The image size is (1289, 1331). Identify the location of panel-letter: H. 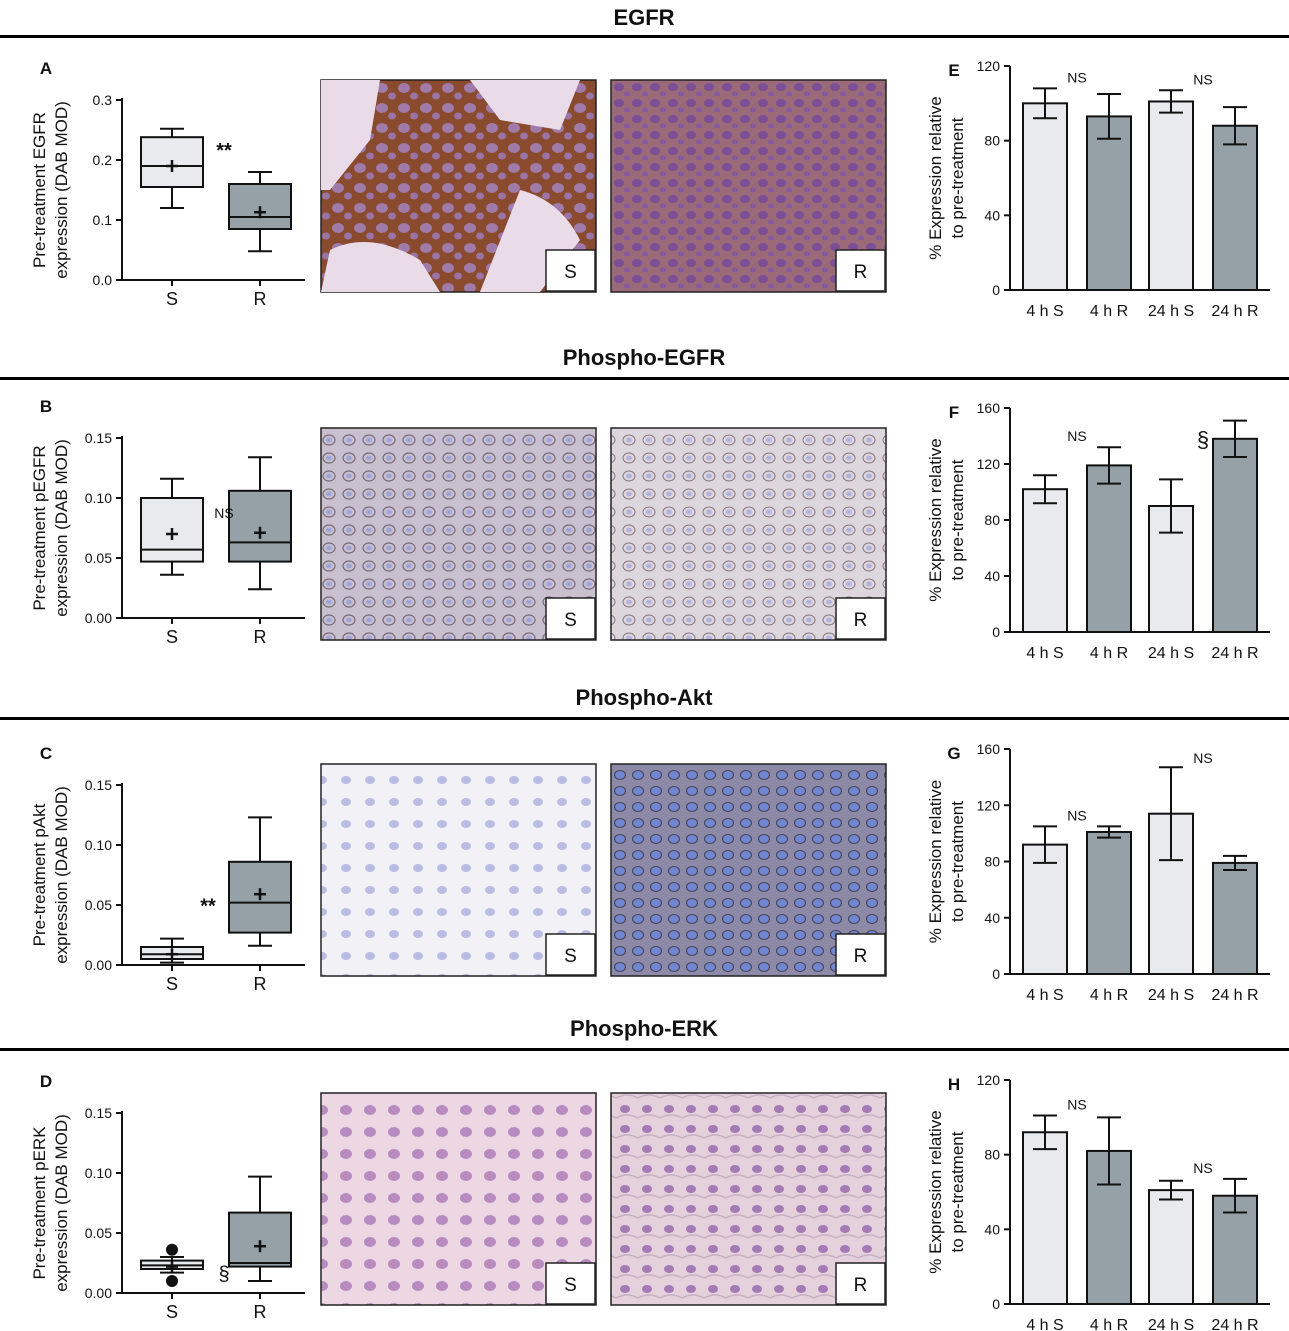
(954, 1084).